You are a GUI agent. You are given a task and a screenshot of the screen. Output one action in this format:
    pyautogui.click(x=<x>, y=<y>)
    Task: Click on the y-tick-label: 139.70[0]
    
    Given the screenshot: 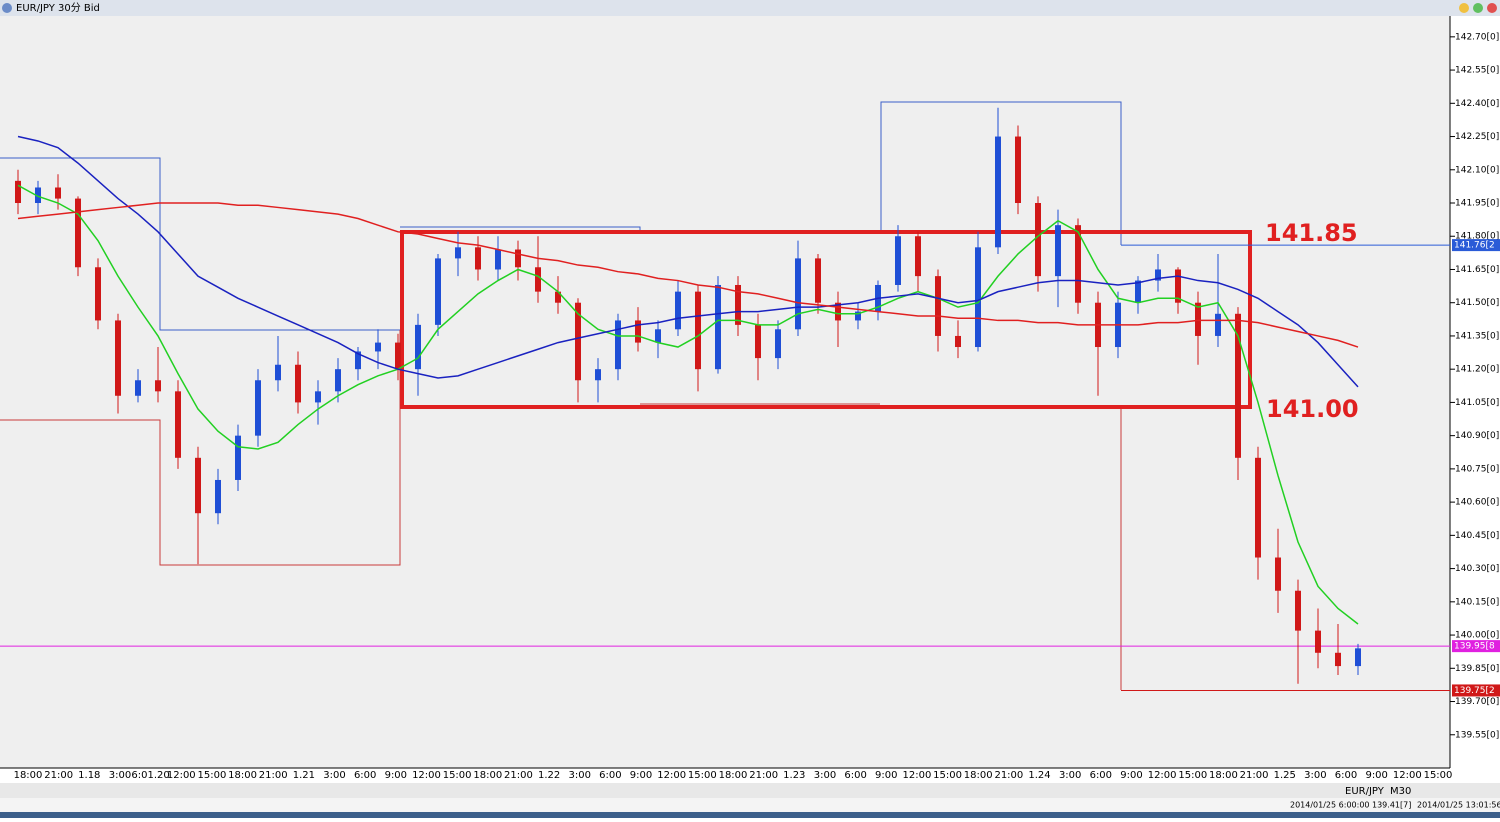 What is the action you would take?
    pyautogui.click(x=1477, y=702)
    